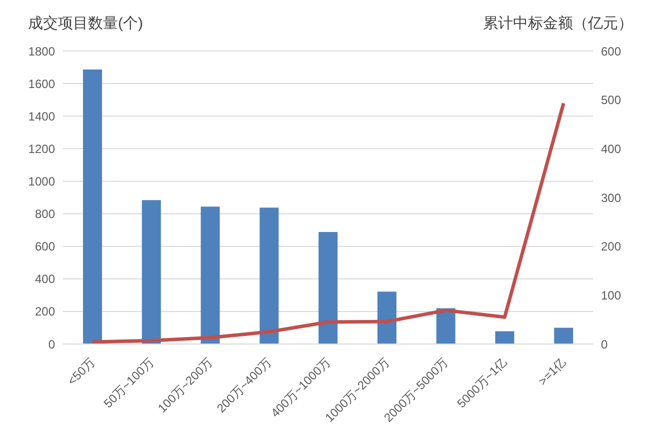 The image size is (651, 440). What do you see at coordinates (604, 344) in the screenshot?
I see `y2-tick-label: 0` at bounding box center [604, 344].